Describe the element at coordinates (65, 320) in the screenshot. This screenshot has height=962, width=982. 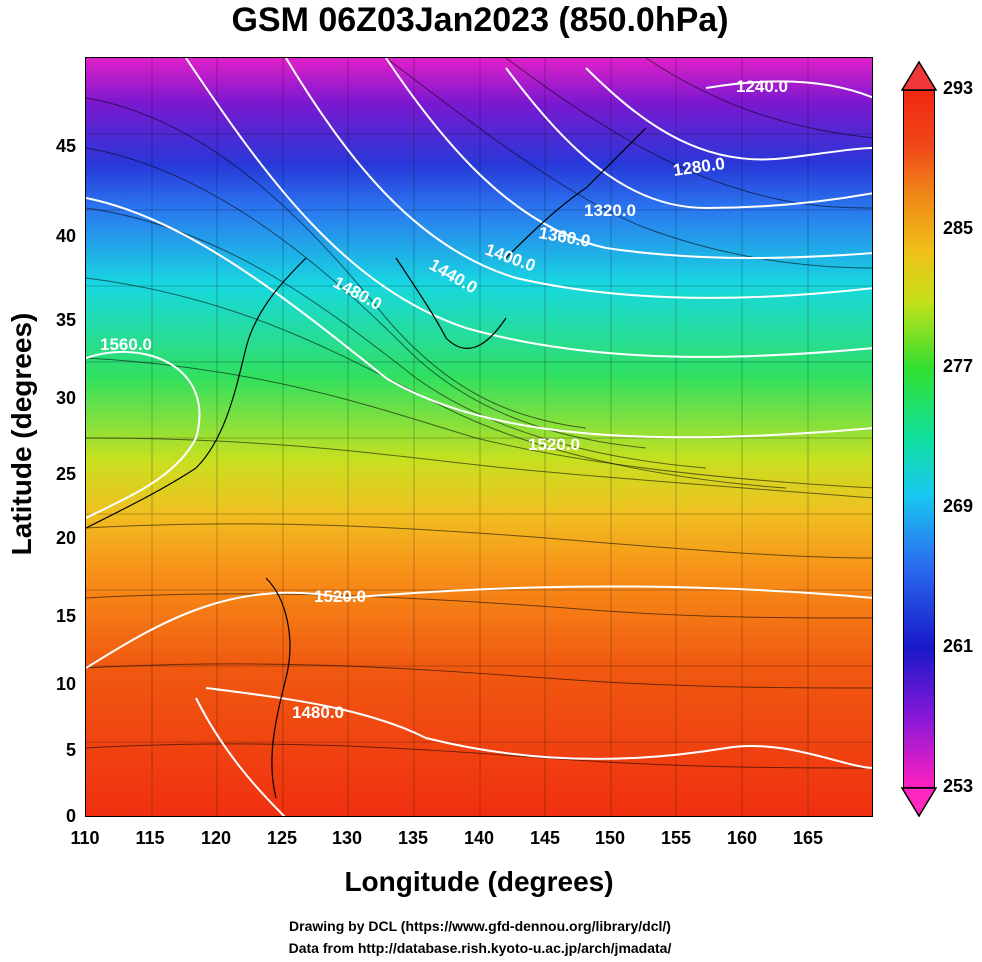
I see `y-tick-label: 35` at that location.